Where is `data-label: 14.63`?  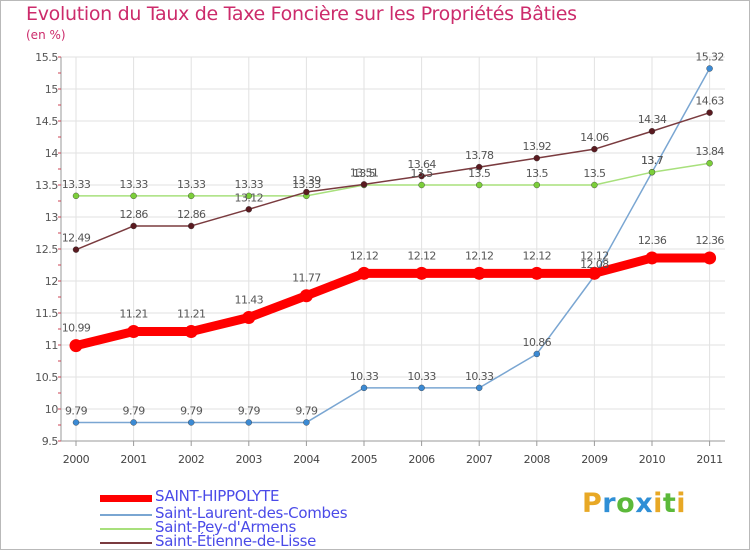
data-label: 14.63 is located at coordinates (709, 101).